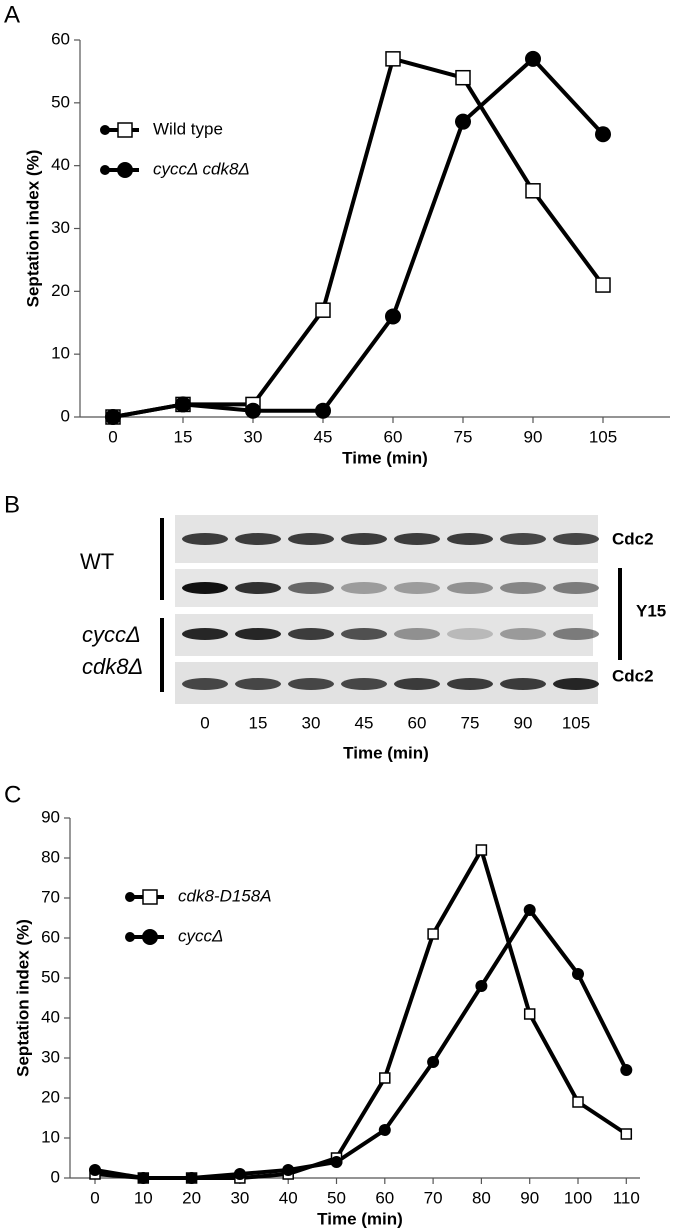  What do you see at coordinates (60, 290) in the screenshot?
I see `y-tick-label: 20` at bounding box center [60, 290].